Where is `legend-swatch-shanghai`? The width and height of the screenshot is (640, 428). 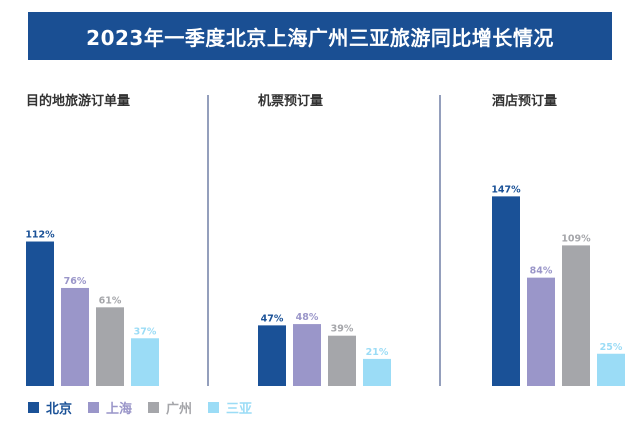 legend-swatch-shanghai is located at coordinates (94, 407).